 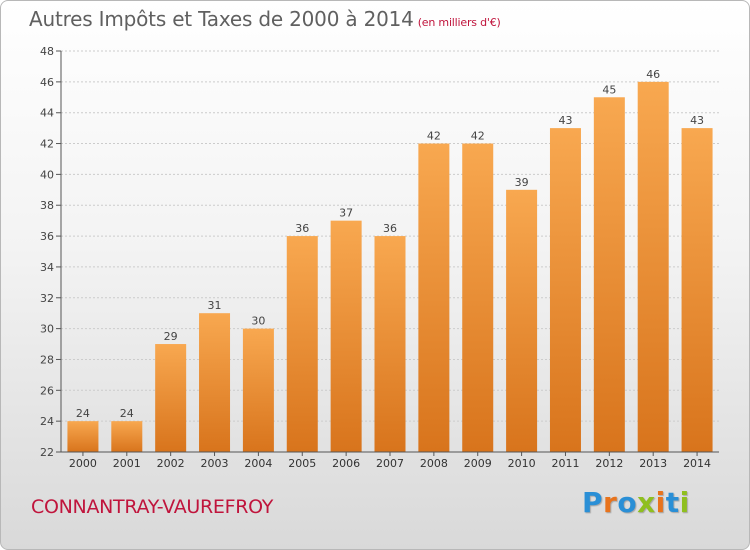 I want to click on x-tick-label: 2012, so click(x=609, y=463).